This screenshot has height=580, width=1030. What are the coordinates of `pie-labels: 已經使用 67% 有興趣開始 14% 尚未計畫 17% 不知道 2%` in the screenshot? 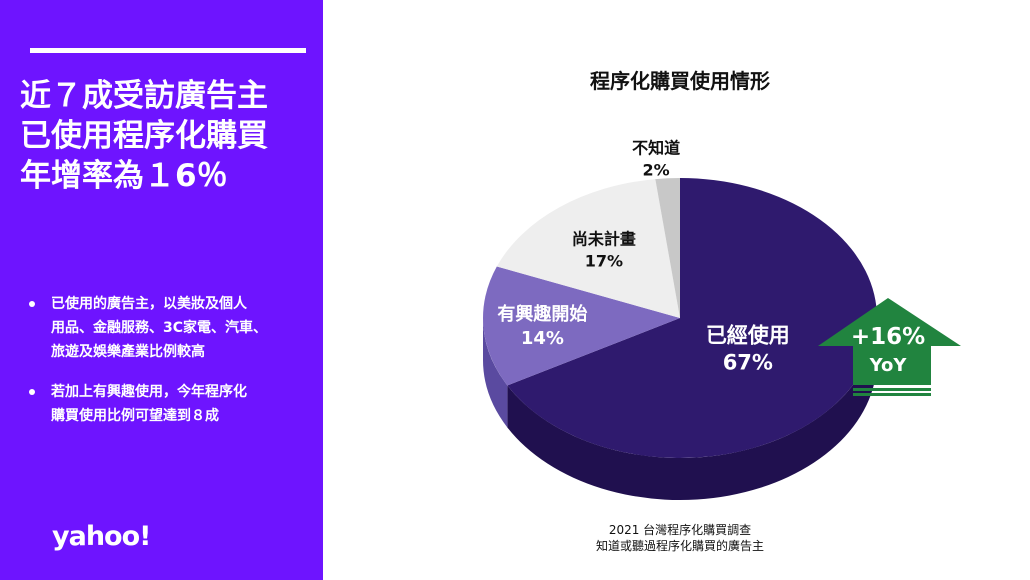 It's located at (643, 257).